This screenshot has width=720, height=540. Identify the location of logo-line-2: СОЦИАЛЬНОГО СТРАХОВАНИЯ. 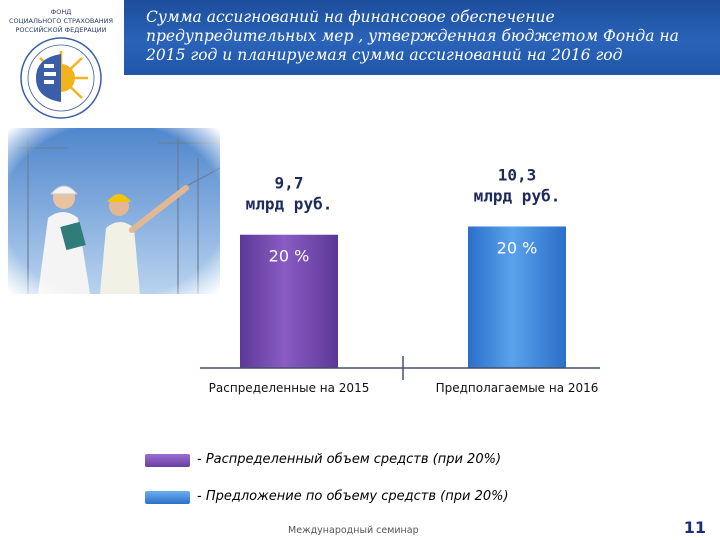
(61, 21).